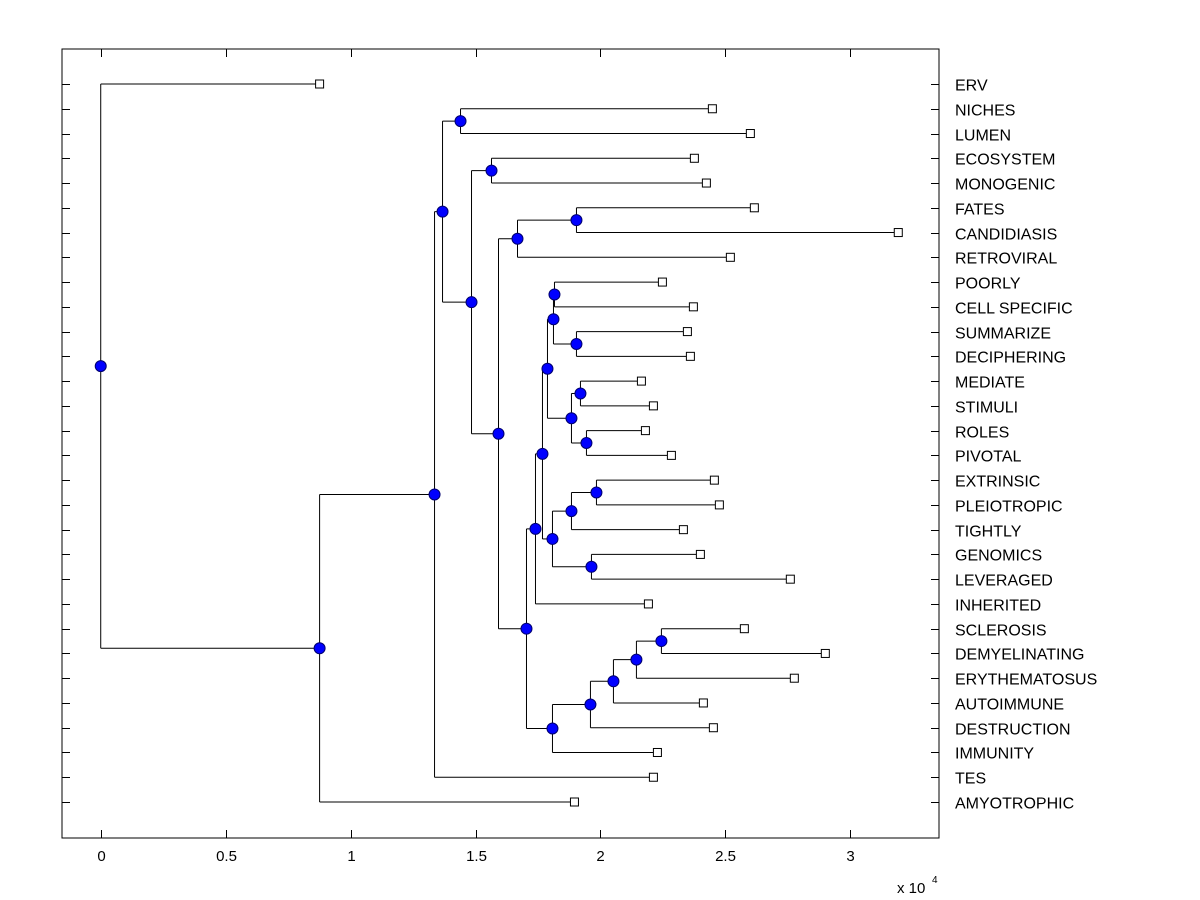 Image resolution: width=1200 pixels, height=900 pixels. I want to click on leaf-label: IMMUNITY, so click(994, 754).